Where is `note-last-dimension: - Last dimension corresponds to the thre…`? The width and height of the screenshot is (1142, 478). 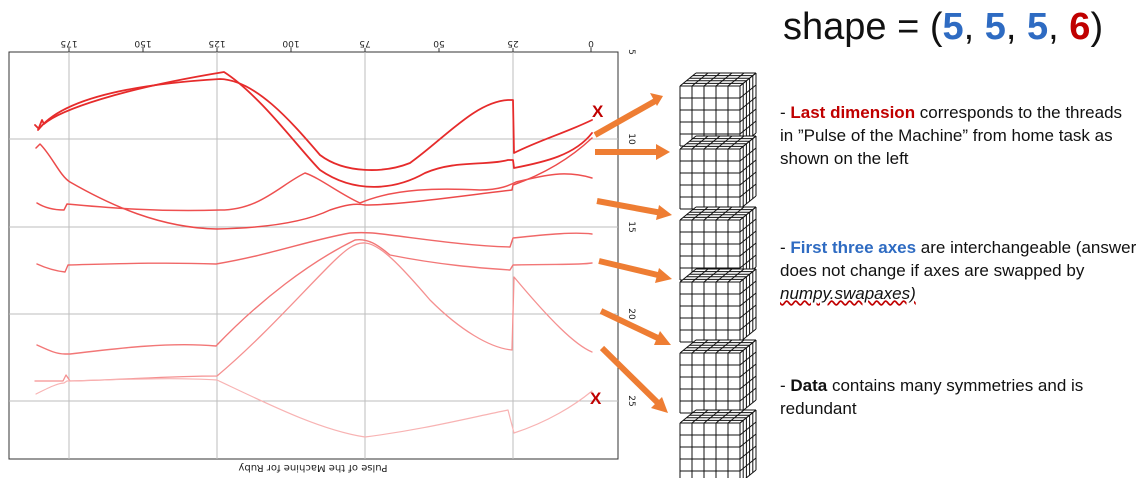 note-last-dimension: - Last dimension corresponds to the thre… is located at coordinates (951, 135).